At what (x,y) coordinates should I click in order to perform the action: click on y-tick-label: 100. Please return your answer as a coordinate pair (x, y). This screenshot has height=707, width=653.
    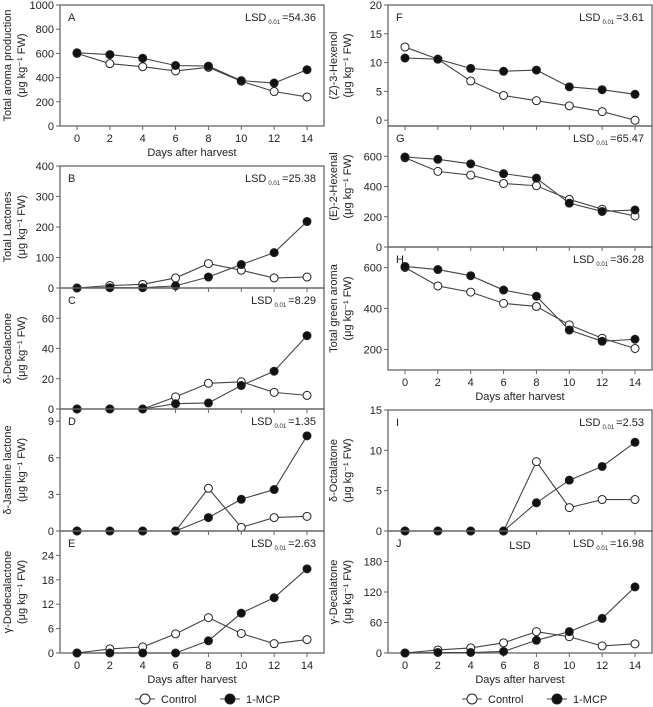
    Looking at the image, I should click on (45, 259).